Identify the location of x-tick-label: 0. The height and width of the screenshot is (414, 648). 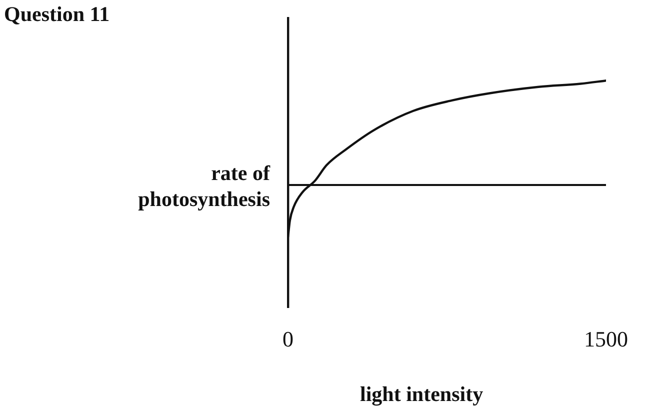
(288, 339).